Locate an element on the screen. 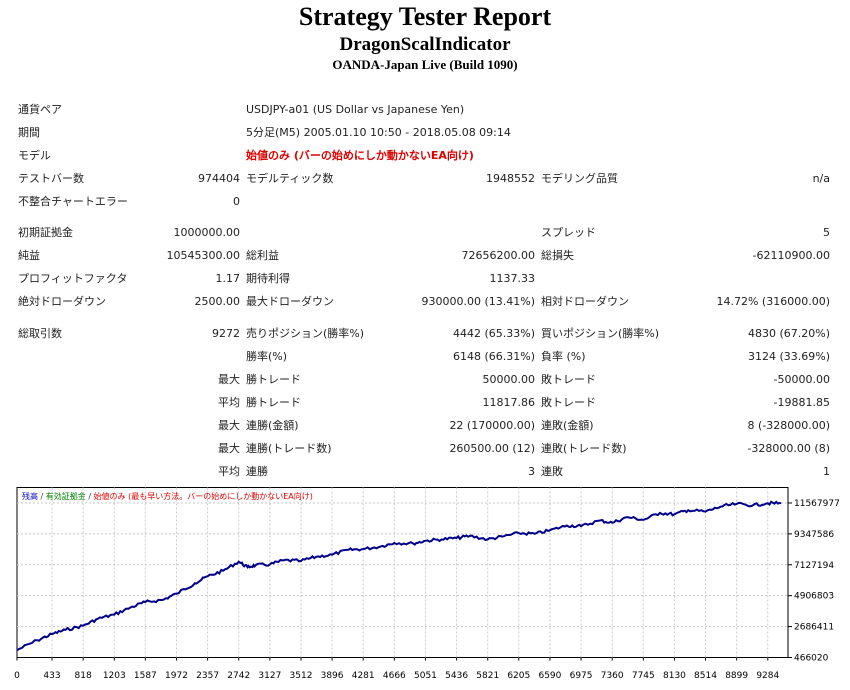 The image size is (850, 690). x-tick-label: 3127 is located at coordinates (269, 676).